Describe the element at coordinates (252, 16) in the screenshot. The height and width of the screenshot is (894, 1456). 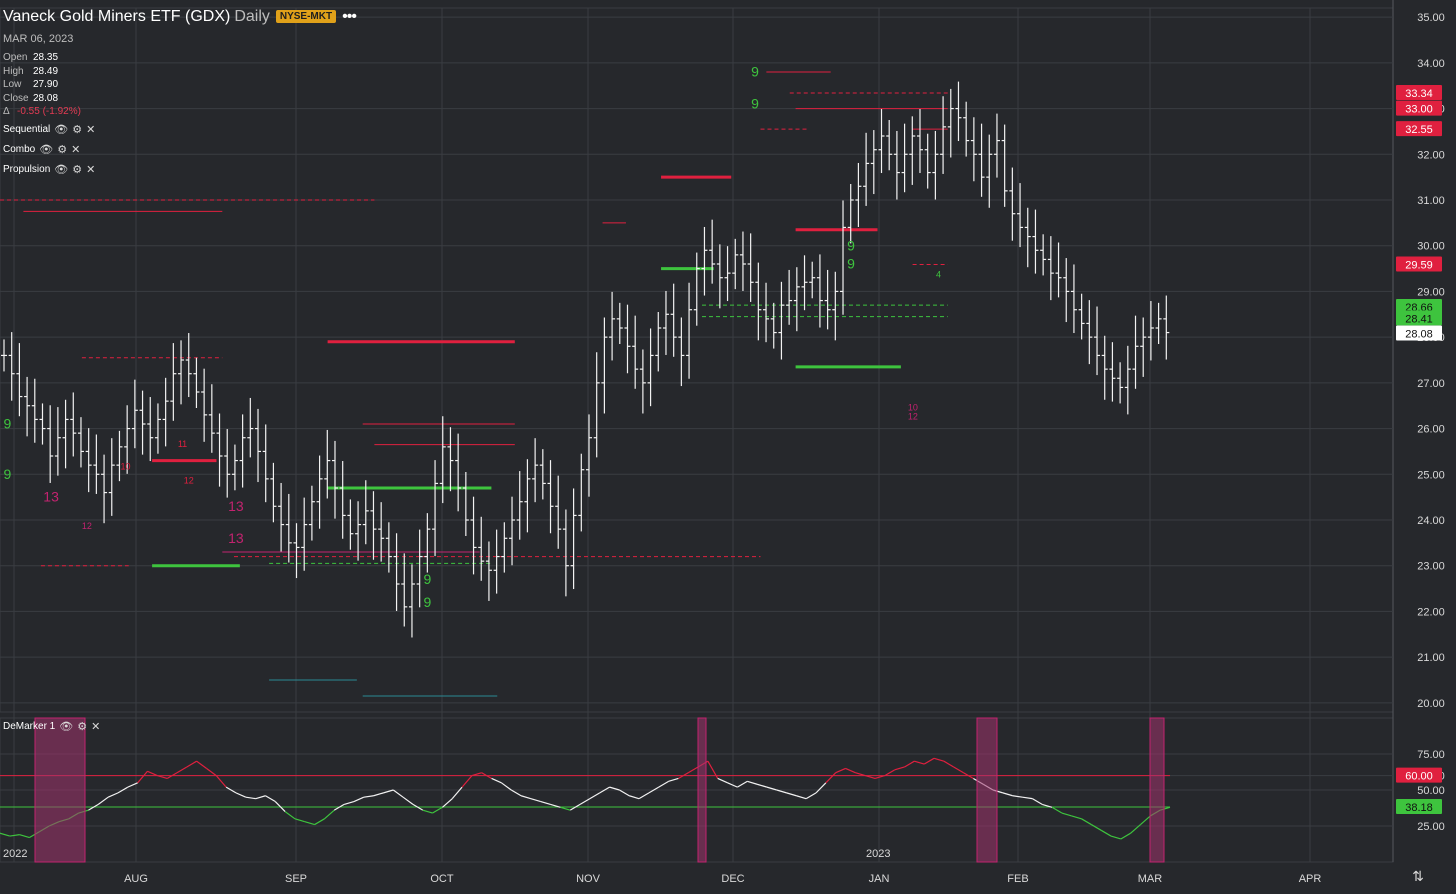
I see `interval-label: Daily` at that location.